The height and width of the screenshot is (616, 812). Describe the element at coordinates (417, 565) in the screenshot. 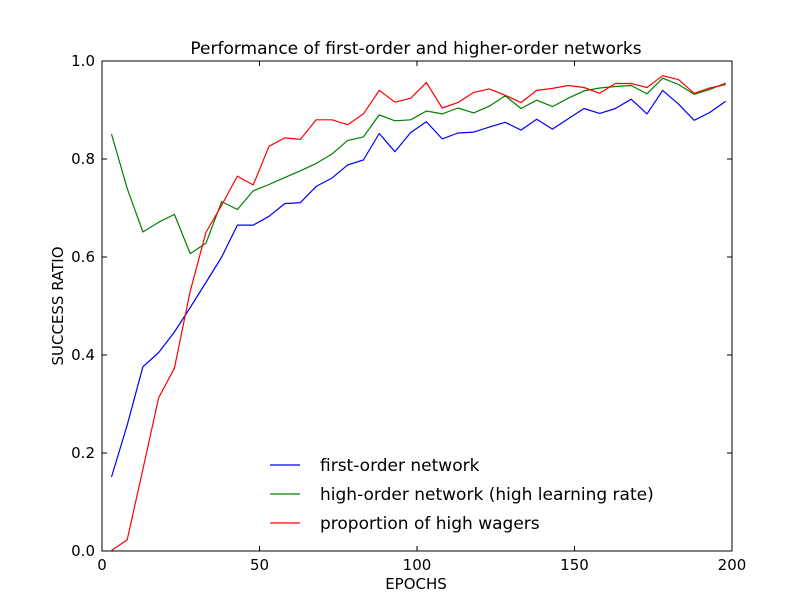

I see `x-tick-label: 100` at that location.